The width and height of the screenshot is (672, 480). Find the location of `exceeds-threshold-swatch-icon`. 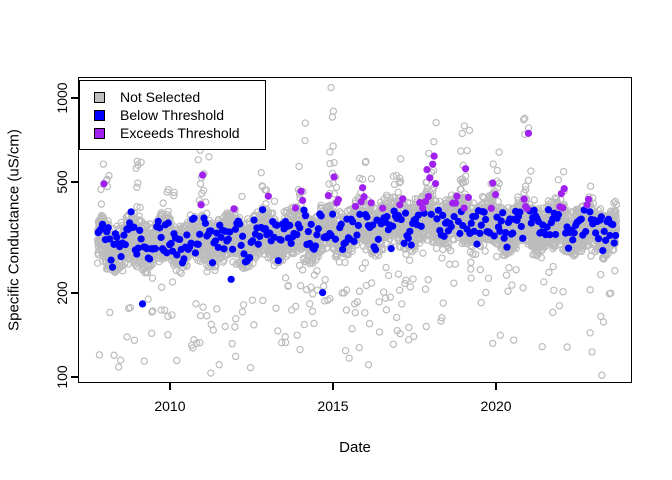

exceeds-threshold-swatch-icon is located at coordinates (99, 133).